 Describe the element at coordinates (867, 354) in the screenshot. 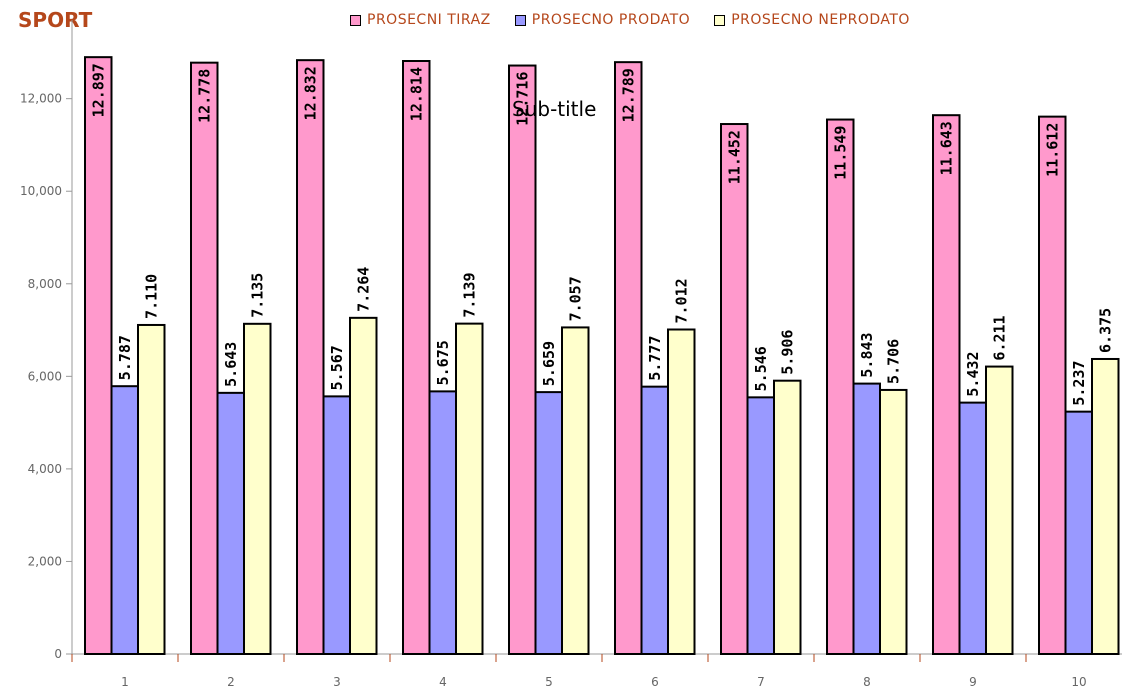

I see `data-label: 5.843` at that location.